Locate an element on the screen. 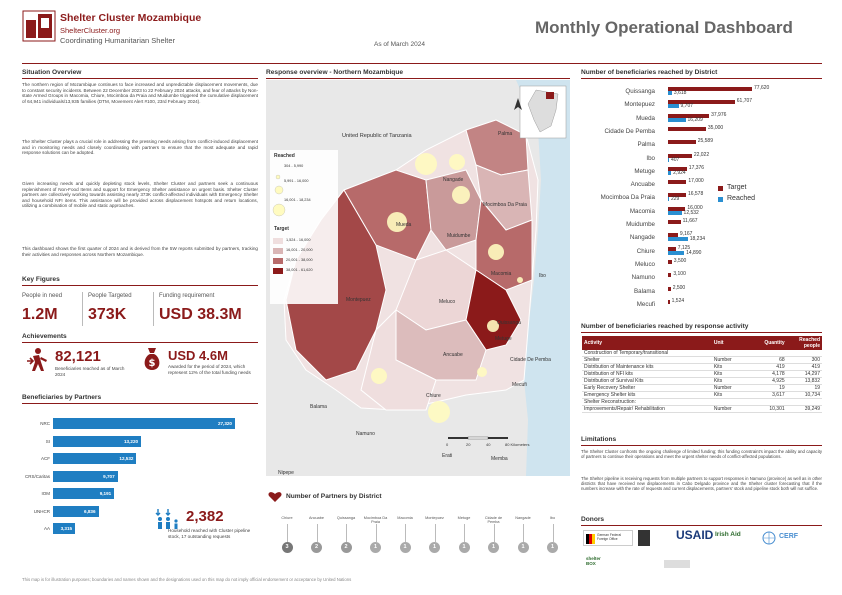 Image resolution: width=842 pixels, height=595 pixels. partners-district-label: Ibo is located at coordinates (552, 518).